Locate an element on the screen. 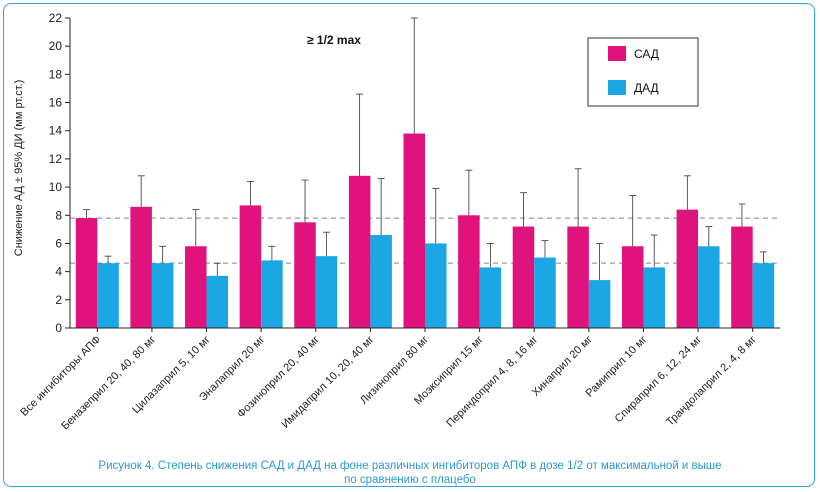 The image size is (820, 492). y-tick-label-0: 0 is located at coordinates (58, 328).